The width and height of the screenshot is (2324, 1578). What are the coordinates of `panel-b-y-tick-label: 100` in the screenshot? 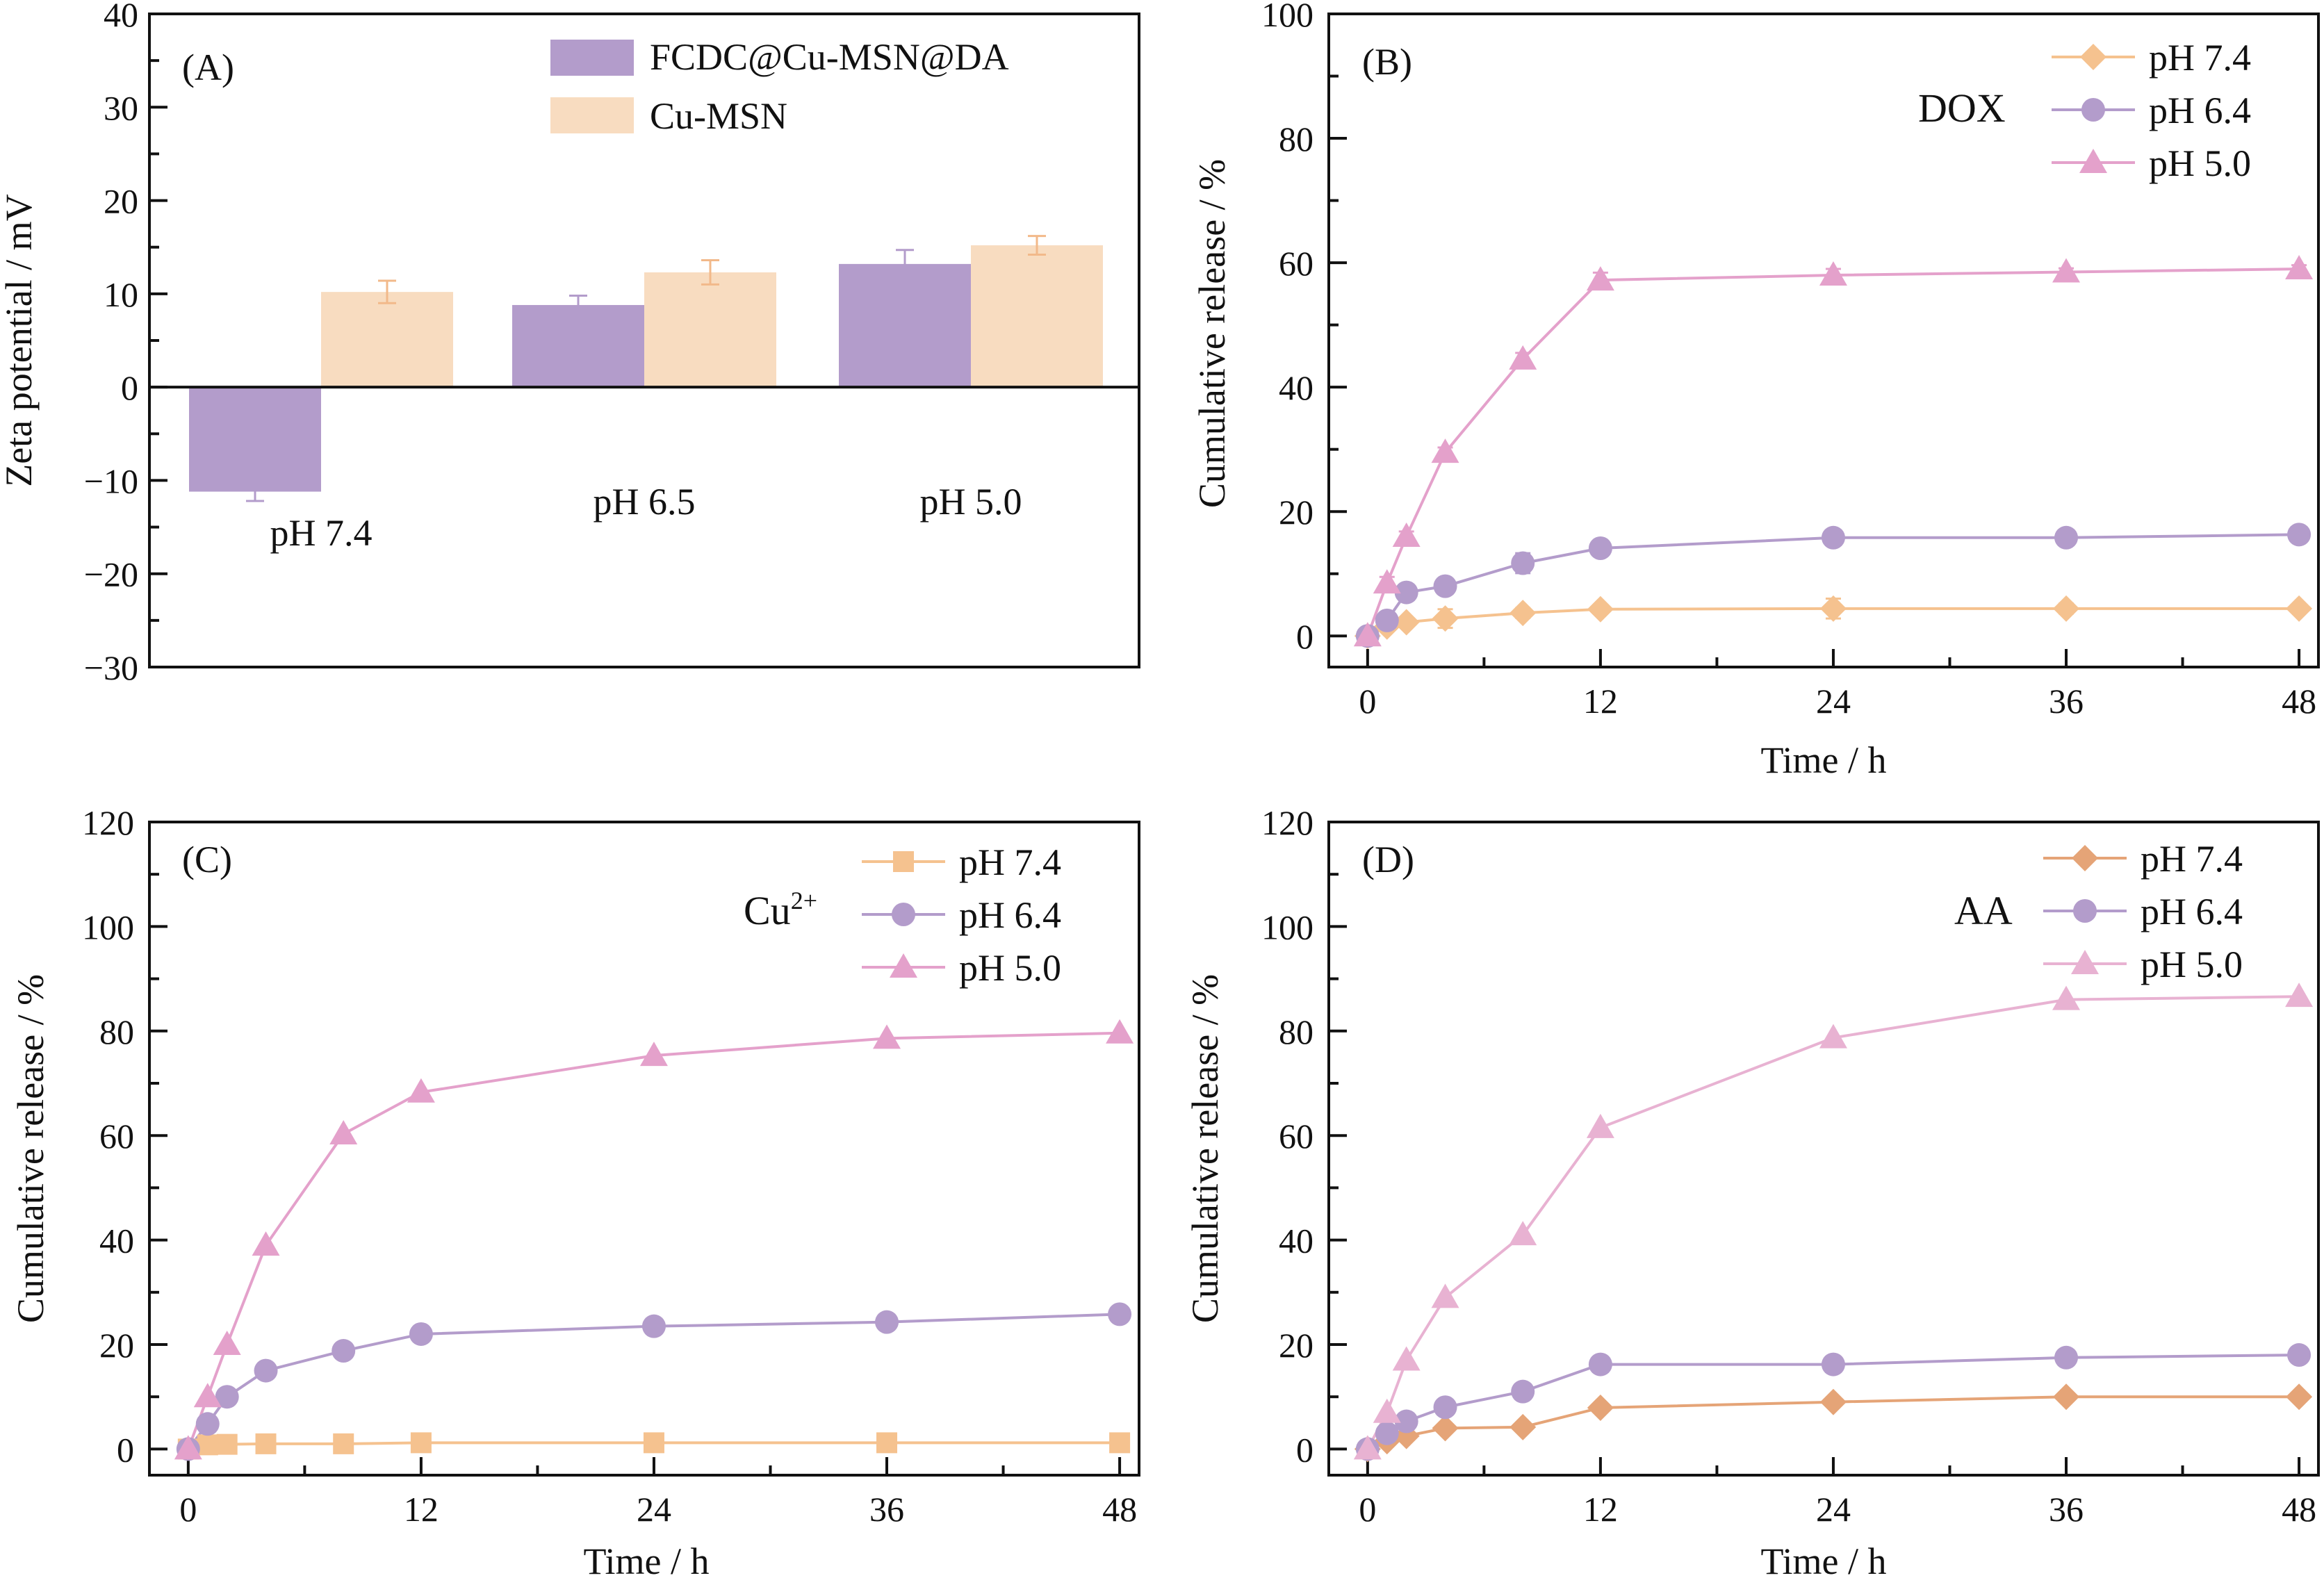 It's located at (1288, 17).